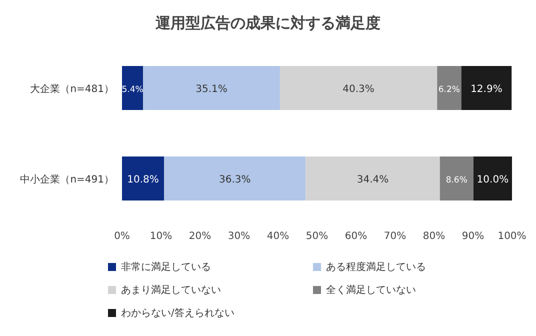  I want to click on legend-label: 非常に満足している, so click(166, 267).